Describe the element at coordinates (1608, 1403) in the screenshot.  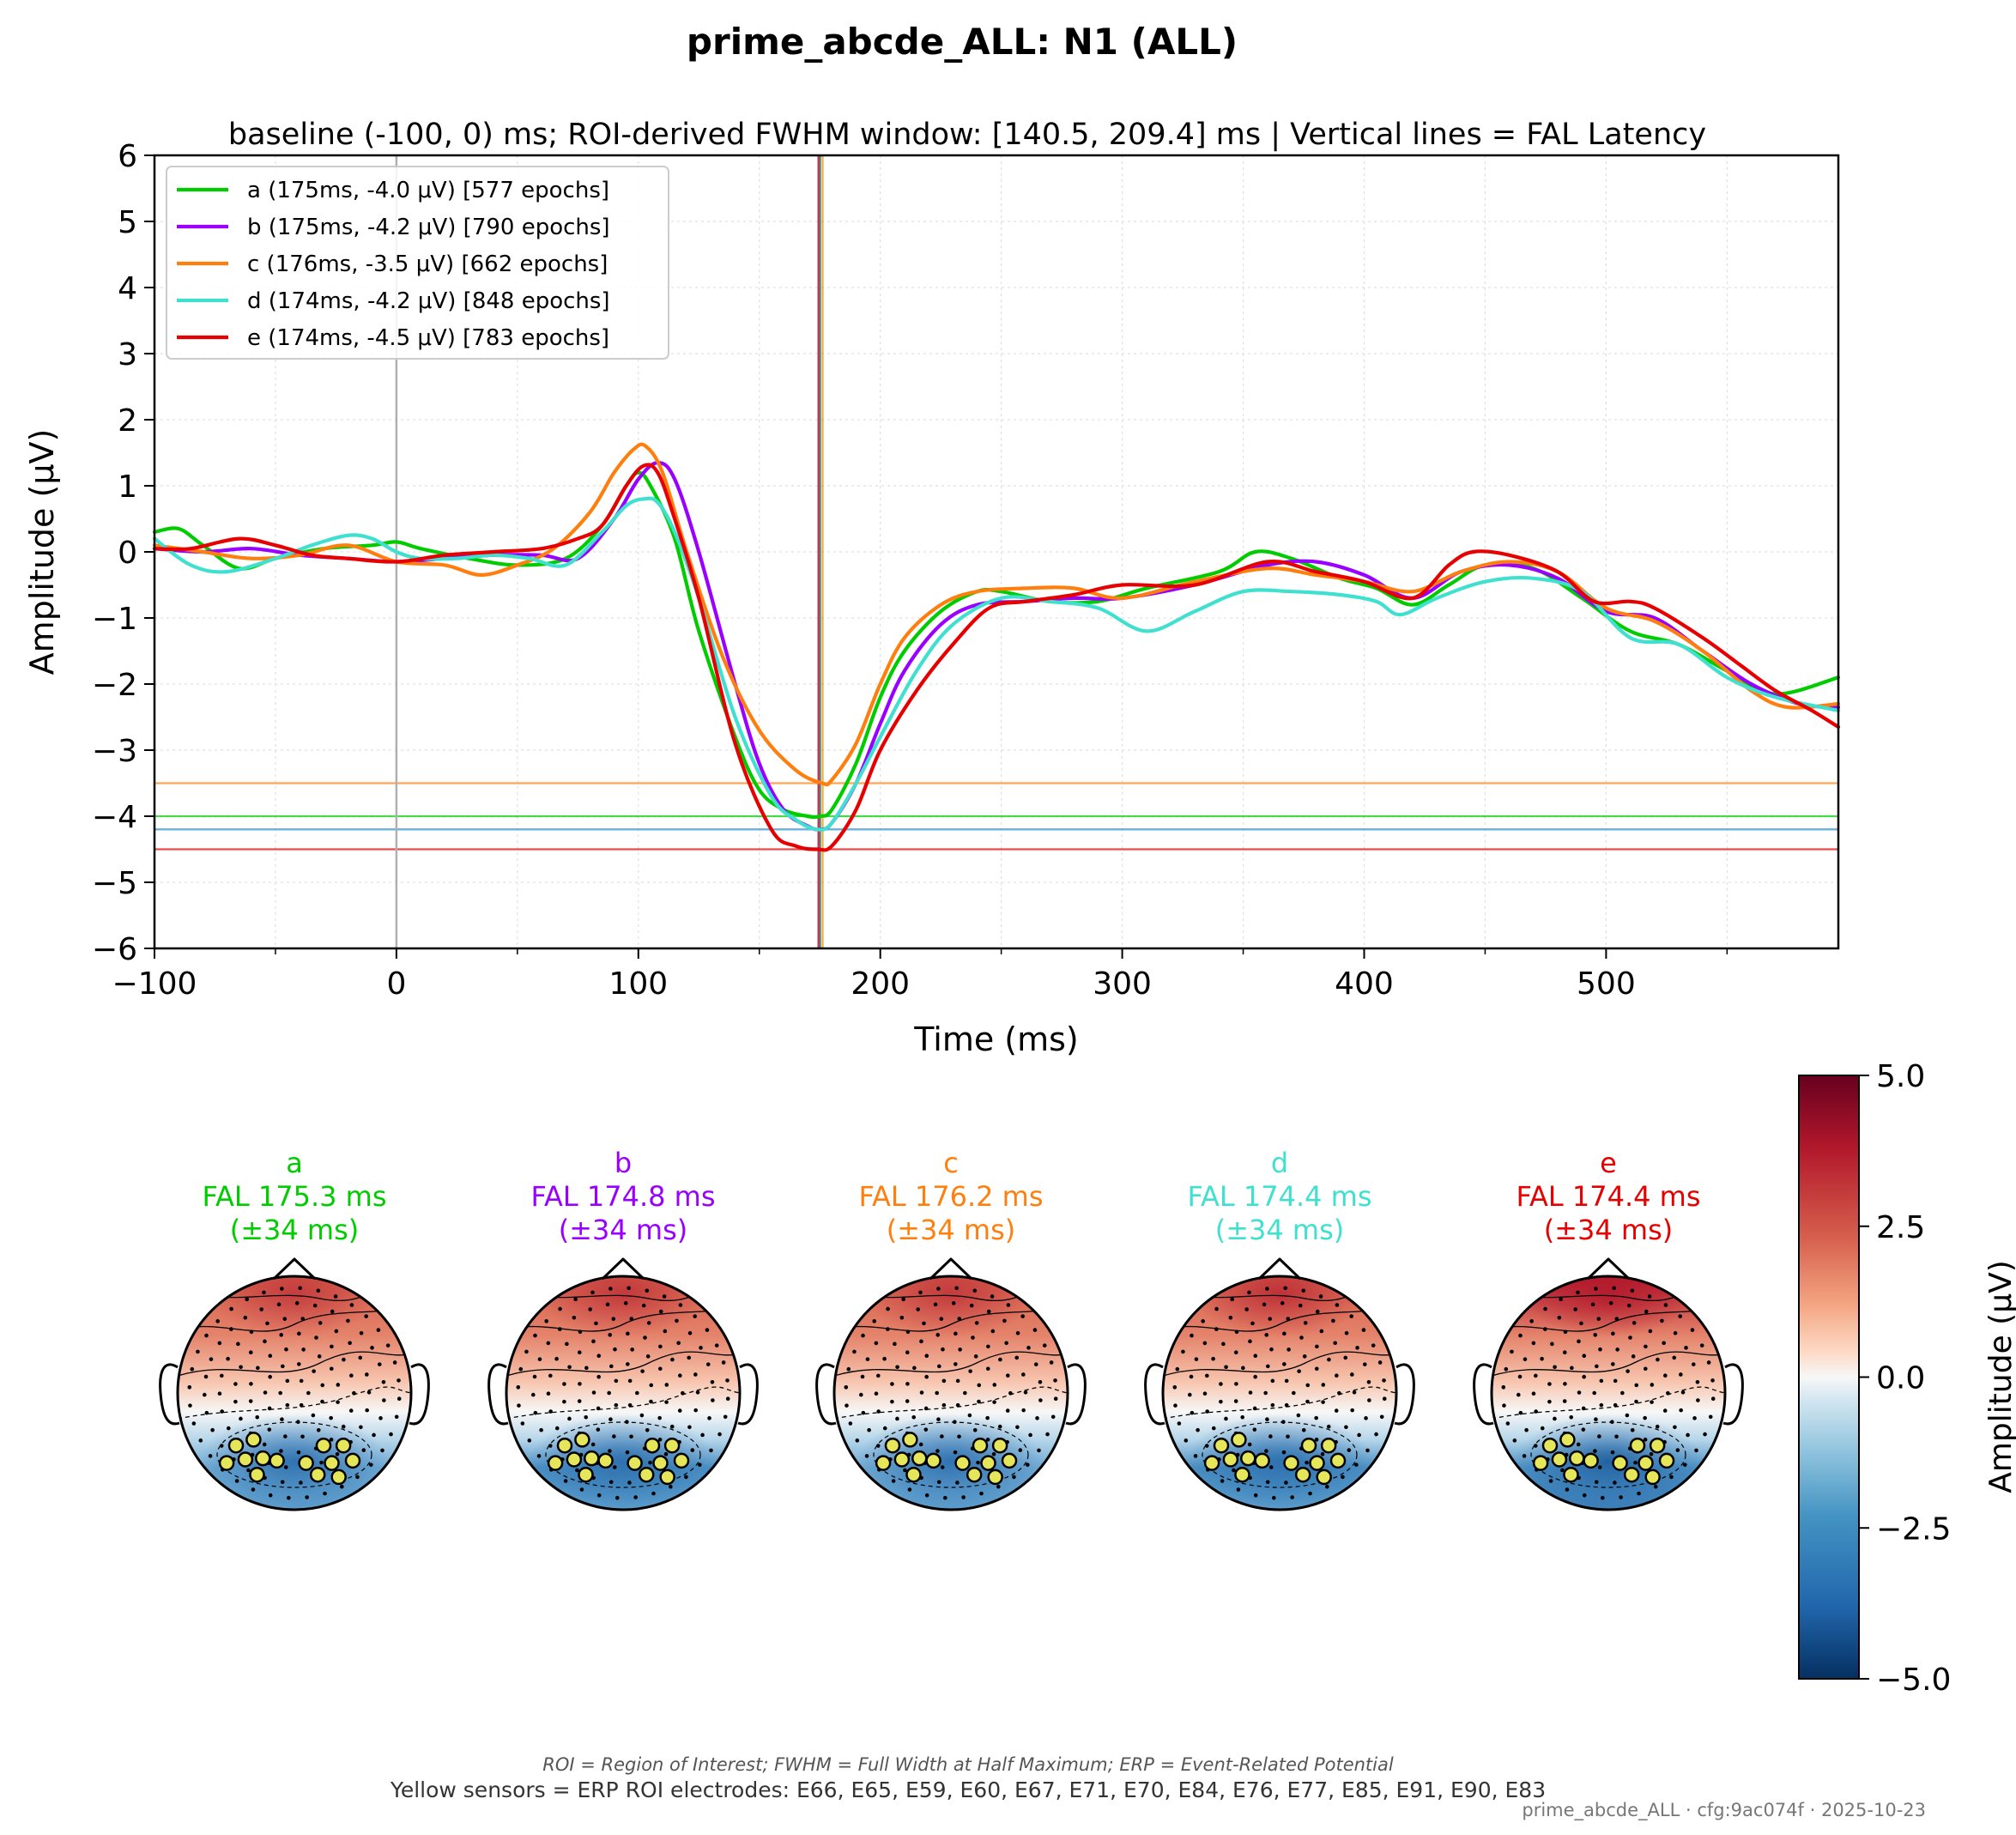
I see `contour-line` at that location.